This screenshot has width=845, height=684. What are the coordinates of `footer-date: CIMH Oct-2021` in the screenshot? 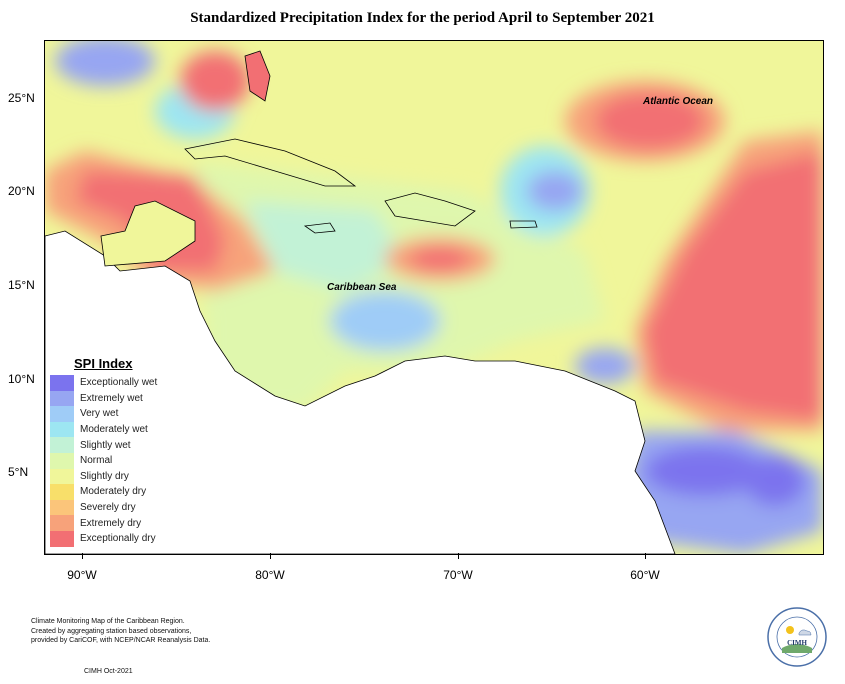 It's located at (108, 671).